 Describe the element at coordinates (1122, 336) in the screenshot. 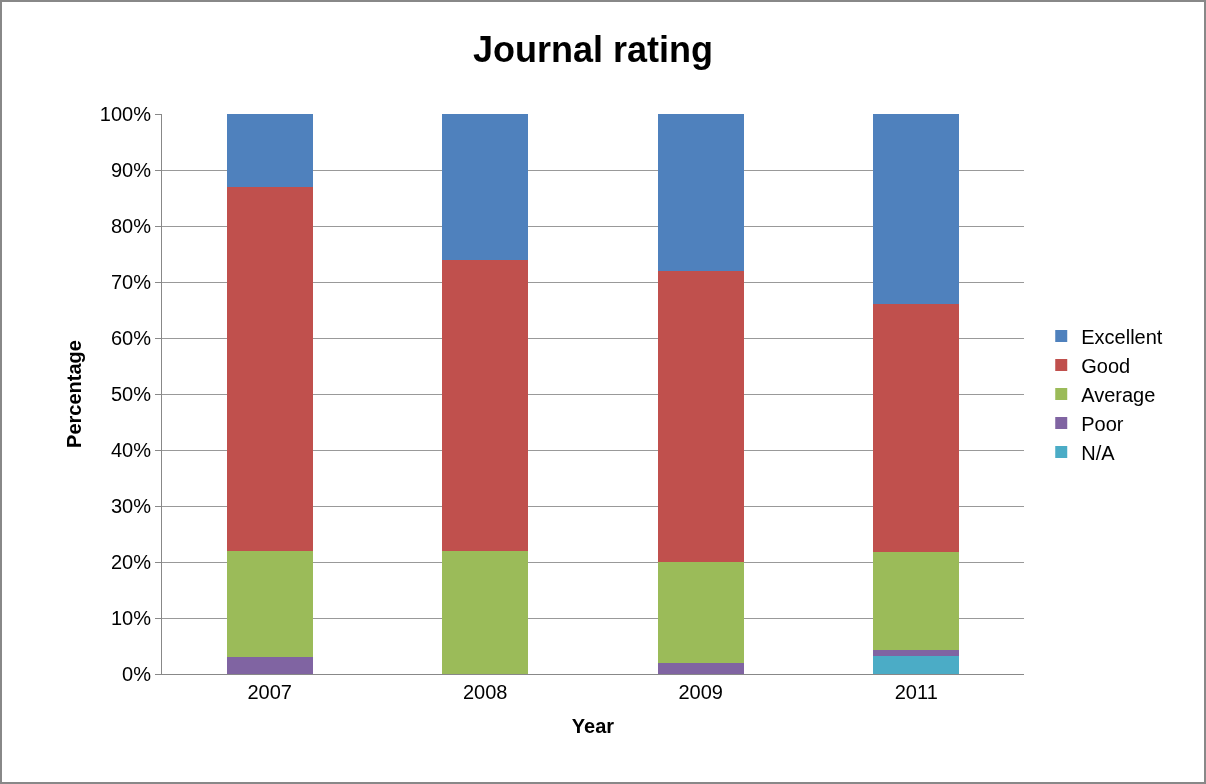

I see `legend-label: Excellent` at that location.